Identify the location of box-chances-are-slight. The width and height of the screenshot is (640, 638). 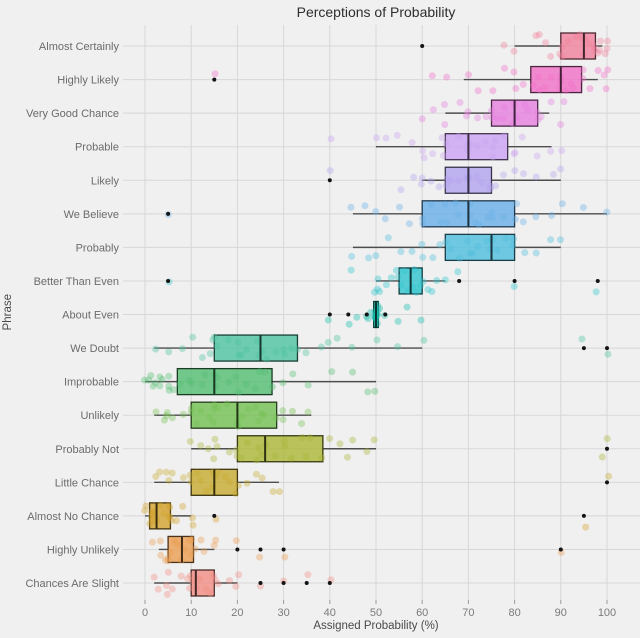
(202, 583).